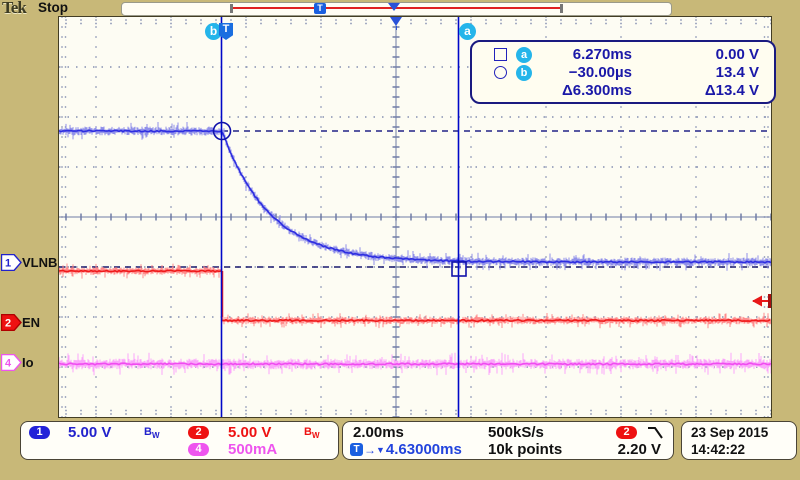  I want to click on cursor-b-marker, so click(222, 131).